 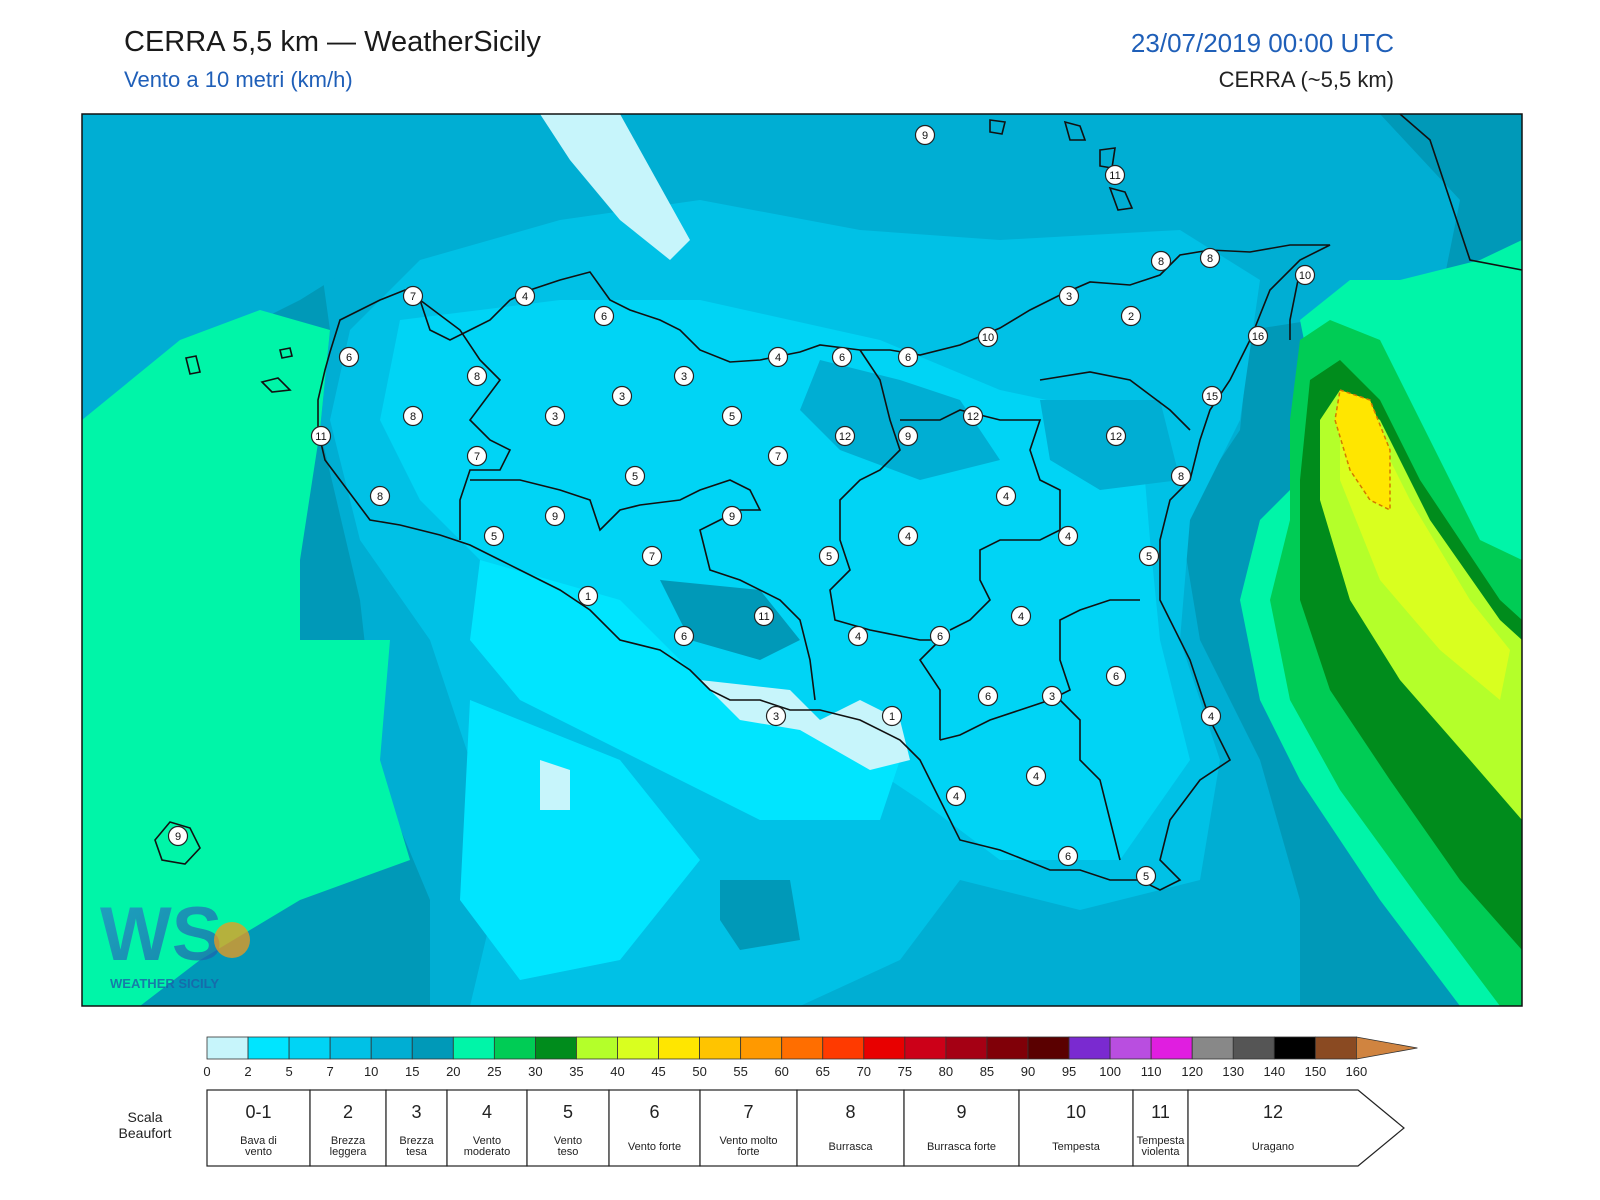 I want to click on weathersicily-logo: WS WEATHER SICILY, so click(x=175, y=941).